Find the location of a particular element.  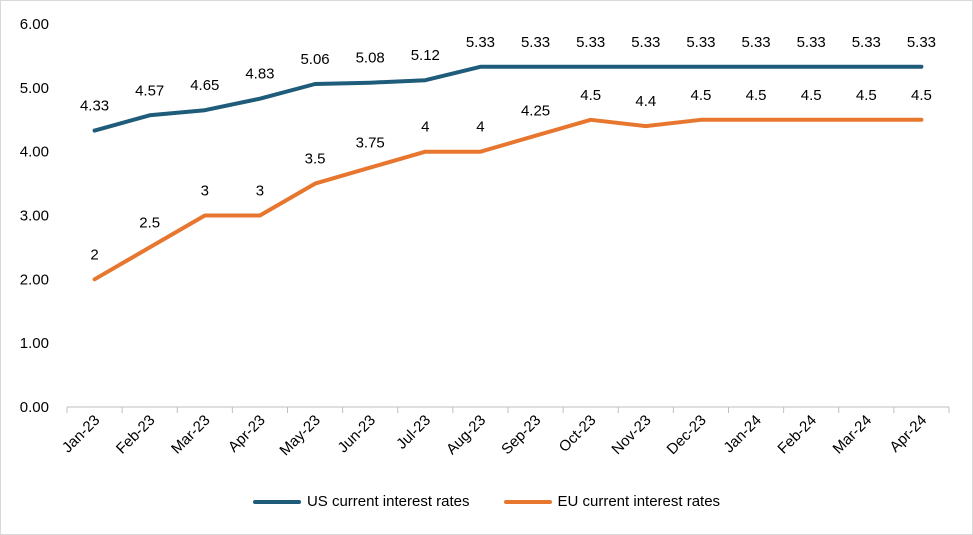

data-label-us: 4.57 is located at coordinates (149, 90).